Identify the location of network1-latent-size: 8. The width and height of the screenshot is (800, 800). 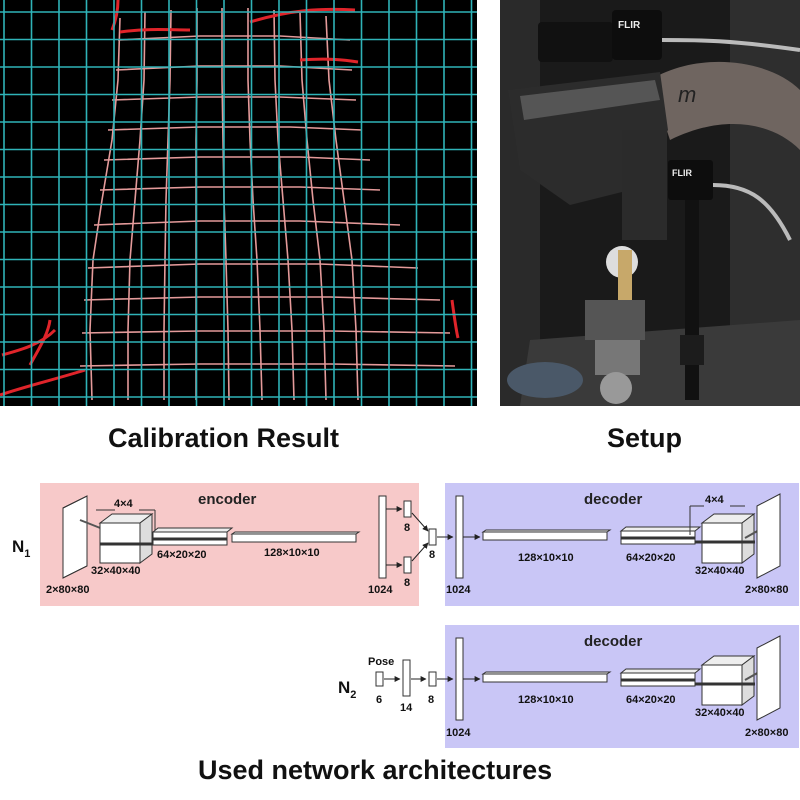
(432, 555).